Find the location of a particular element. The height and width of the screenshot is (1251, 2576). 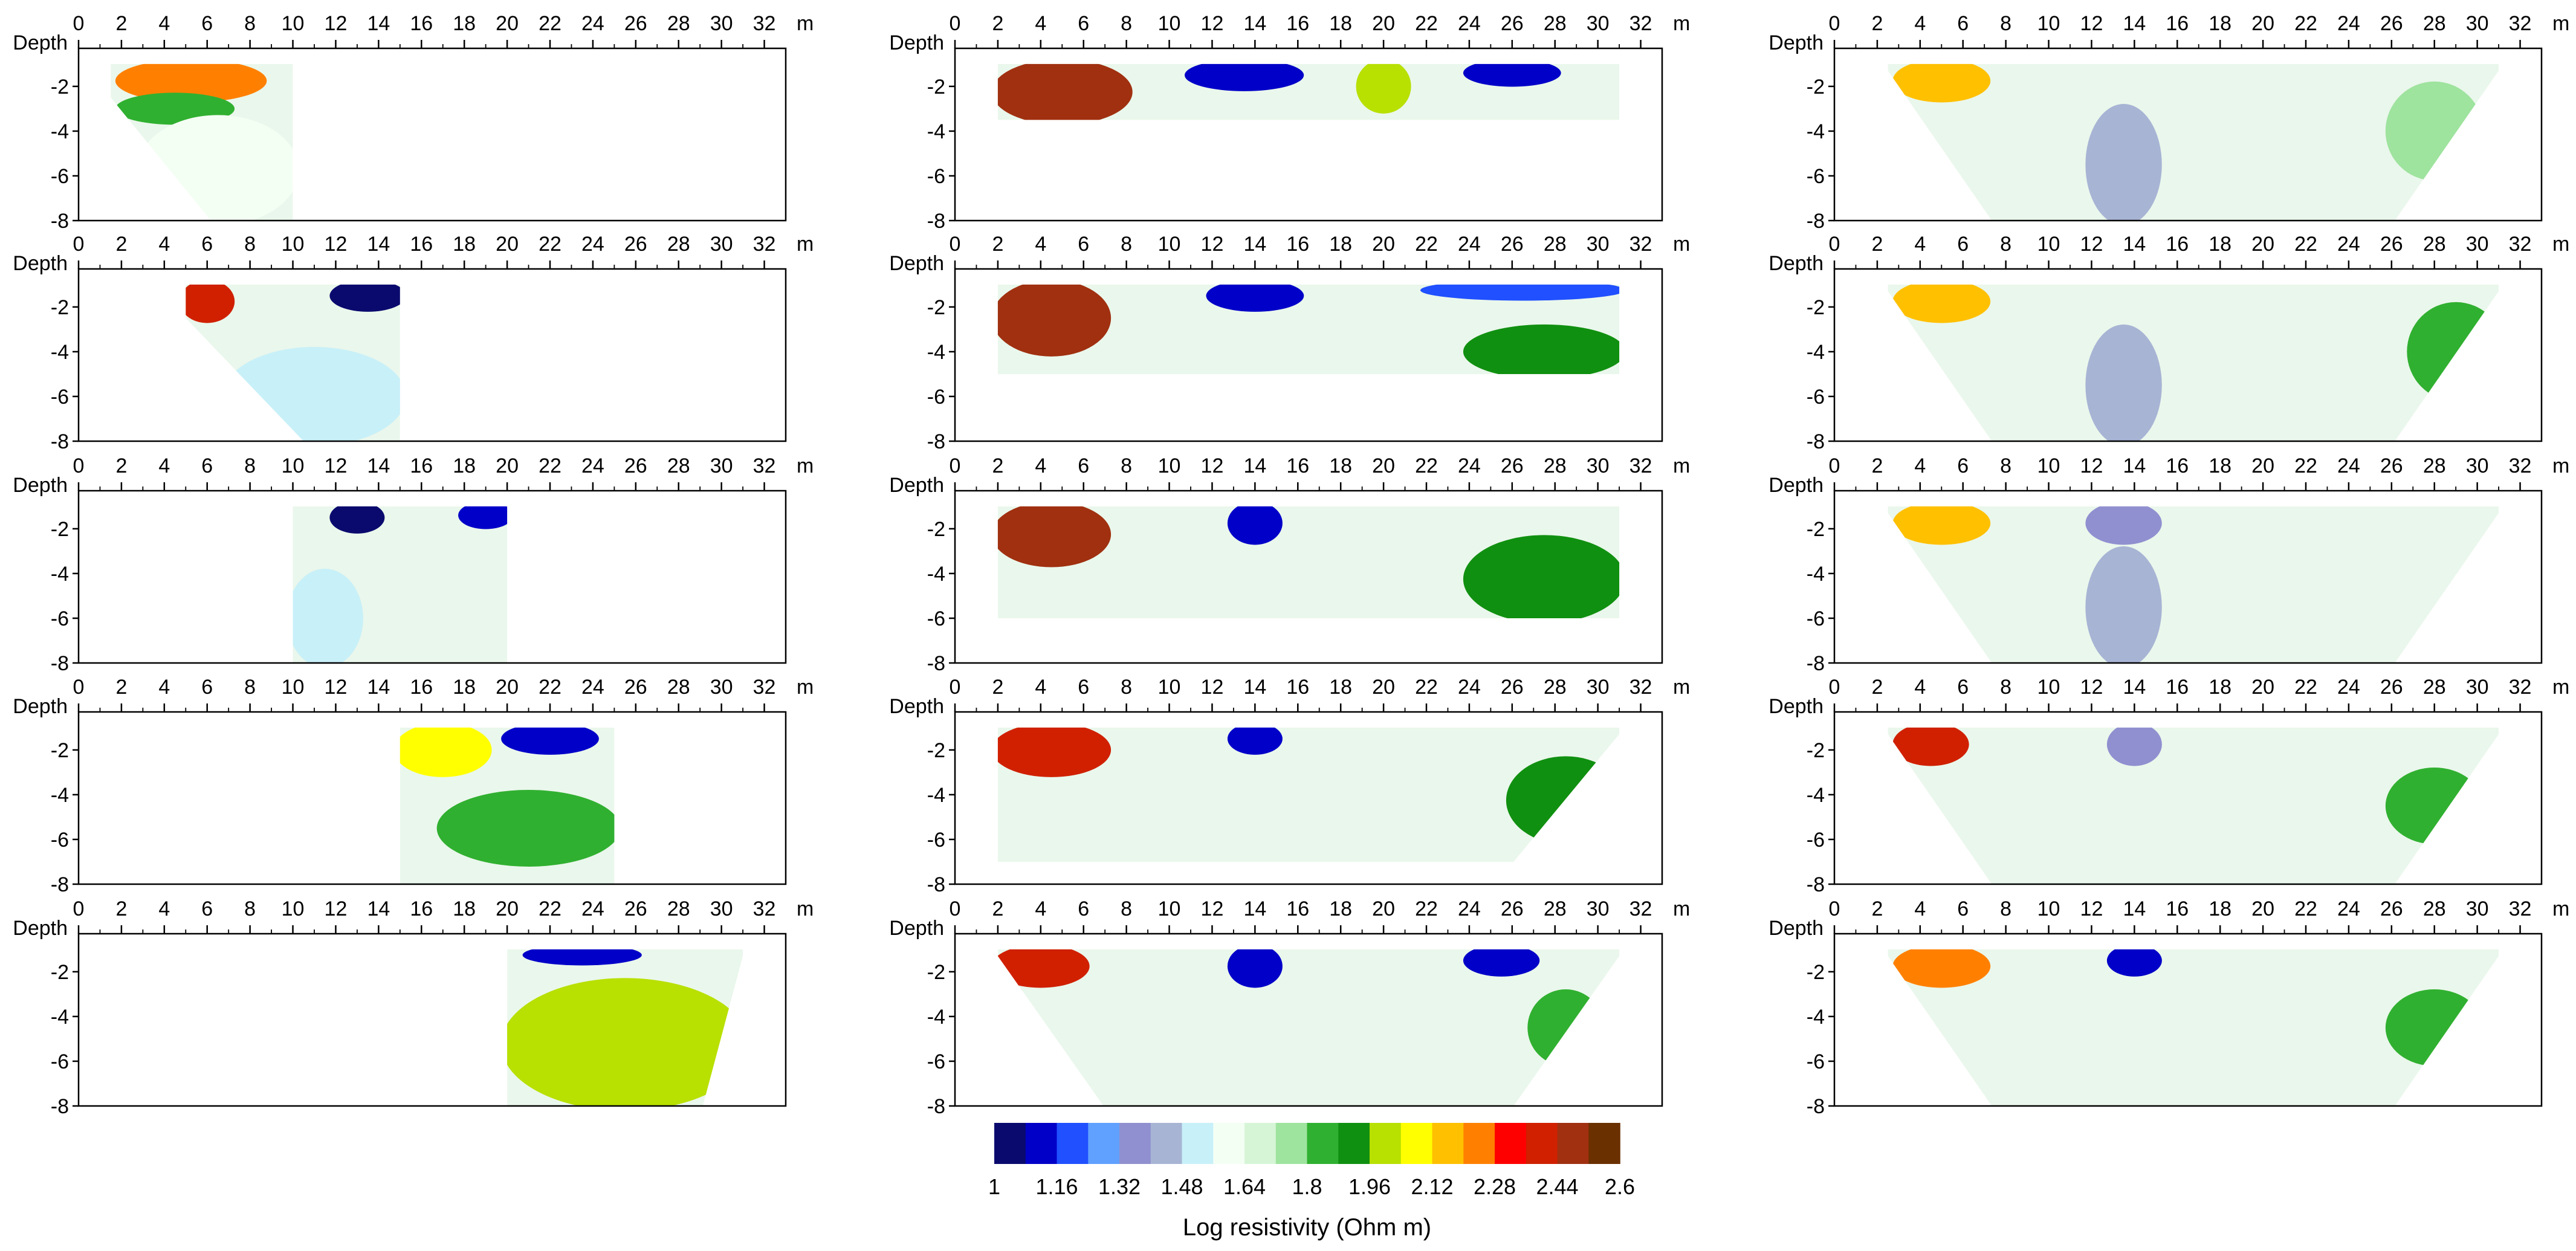

section-r5c2 is located at coordinates (1308, 1027).